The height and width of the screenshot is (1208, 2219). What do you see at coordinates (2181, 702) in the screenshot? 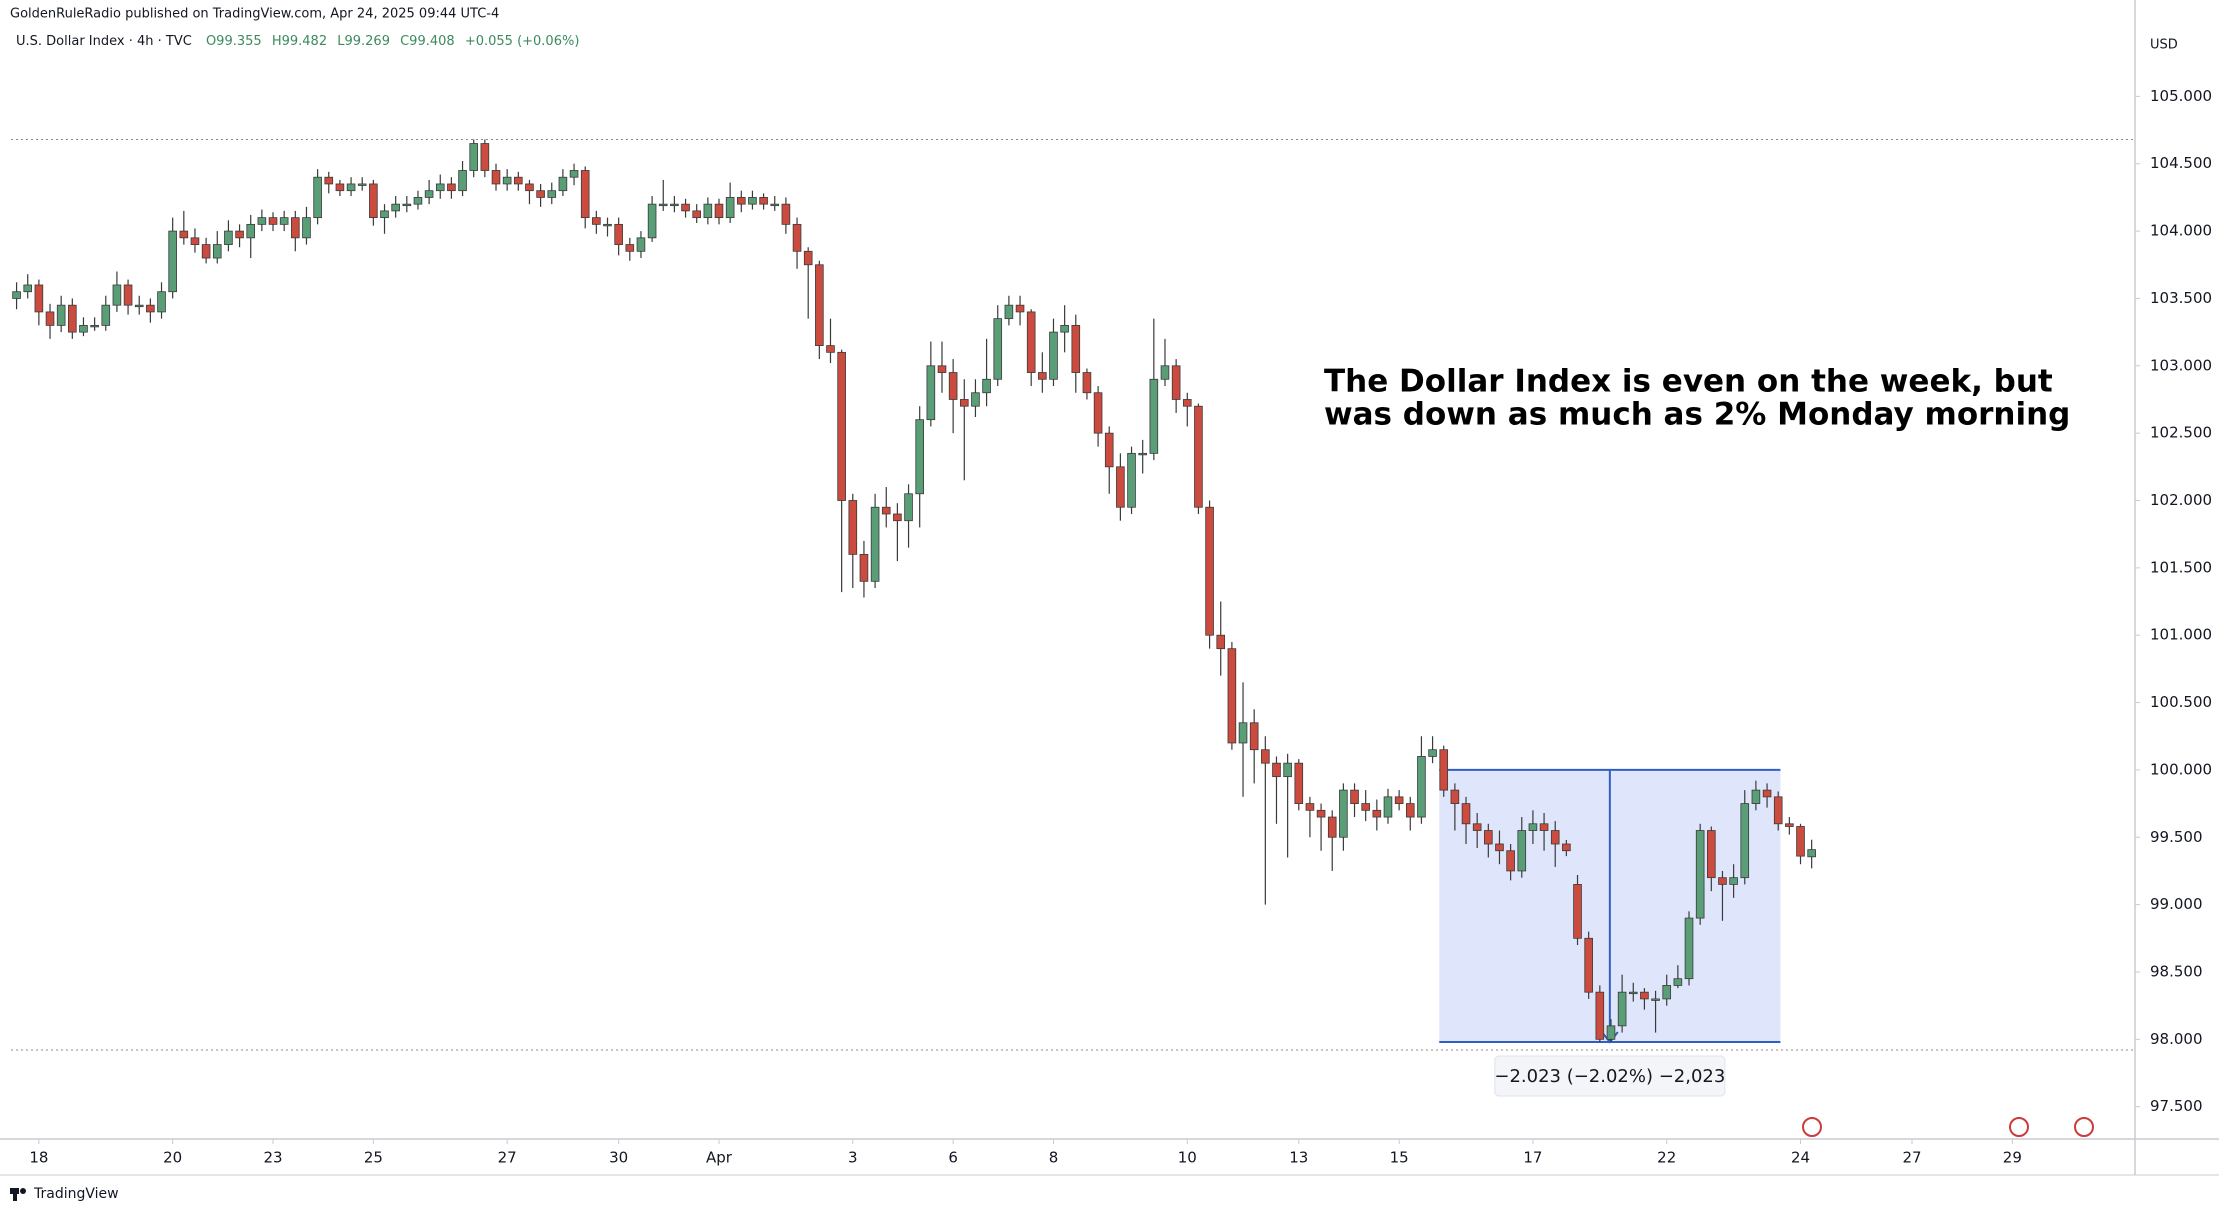
I see `y-tick-label: 100.500` at bounding box center [2181, 702].